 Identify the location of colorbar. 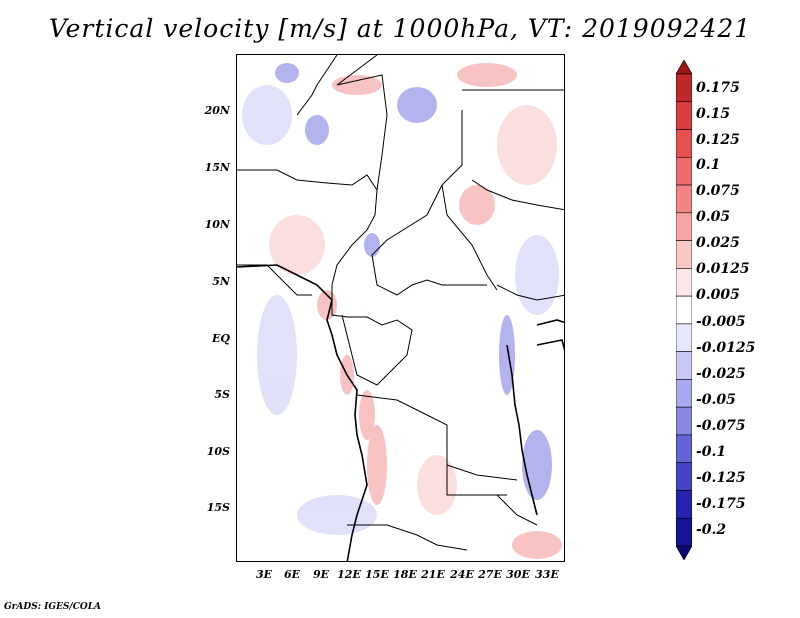
(684, 310).